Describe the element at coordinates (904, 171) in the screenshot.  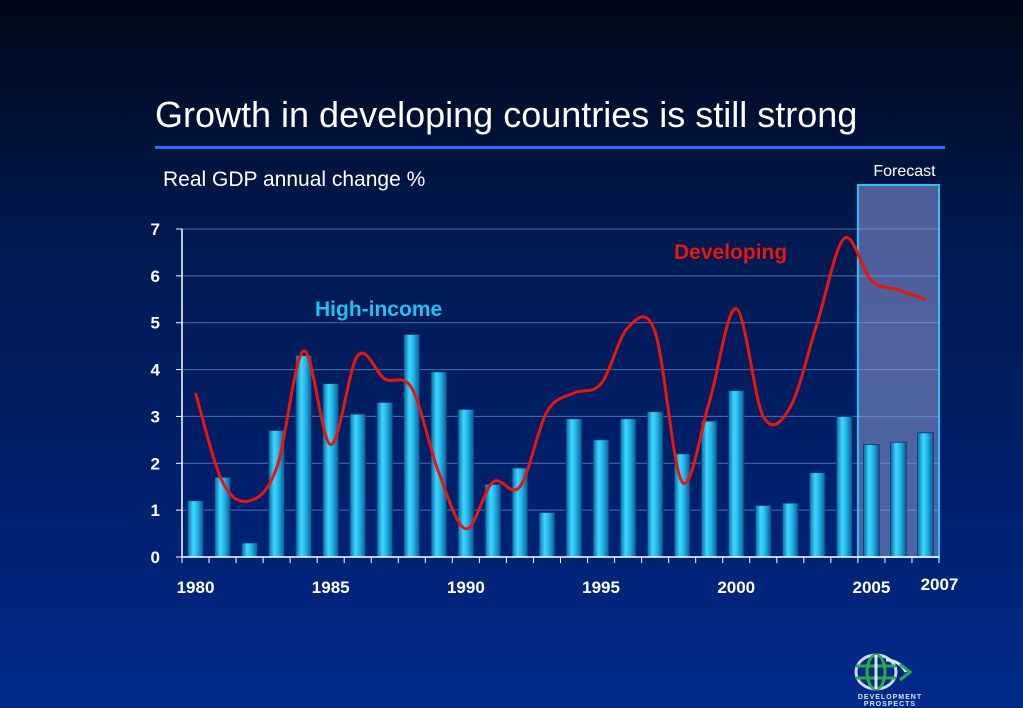
I see `forecast-label: Forecast` at that location.